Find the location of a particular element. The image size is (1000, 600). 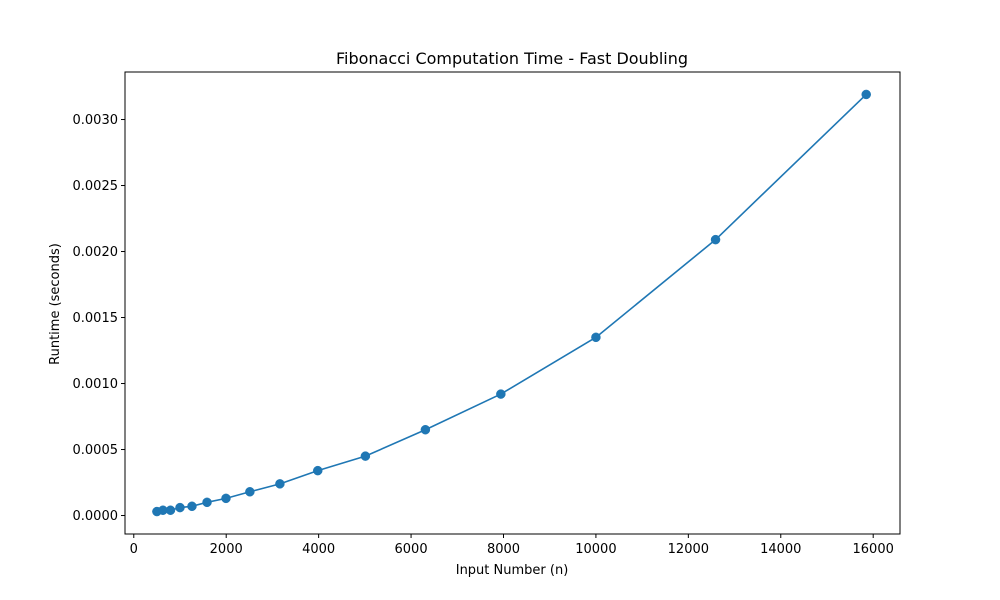

y-axis-label: Runtime (seconds) is located at coordinates (55, 304).